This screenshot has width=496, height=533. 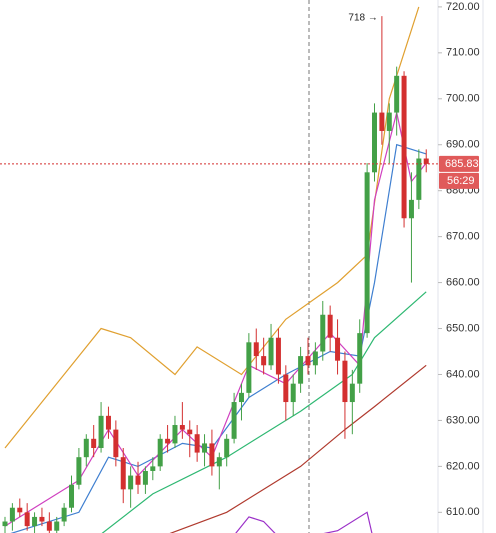 What do you see at coordinates (463, 145) in the screenshot?
I see `y-tick-label: 690.00` at bounding box center [463, 145].